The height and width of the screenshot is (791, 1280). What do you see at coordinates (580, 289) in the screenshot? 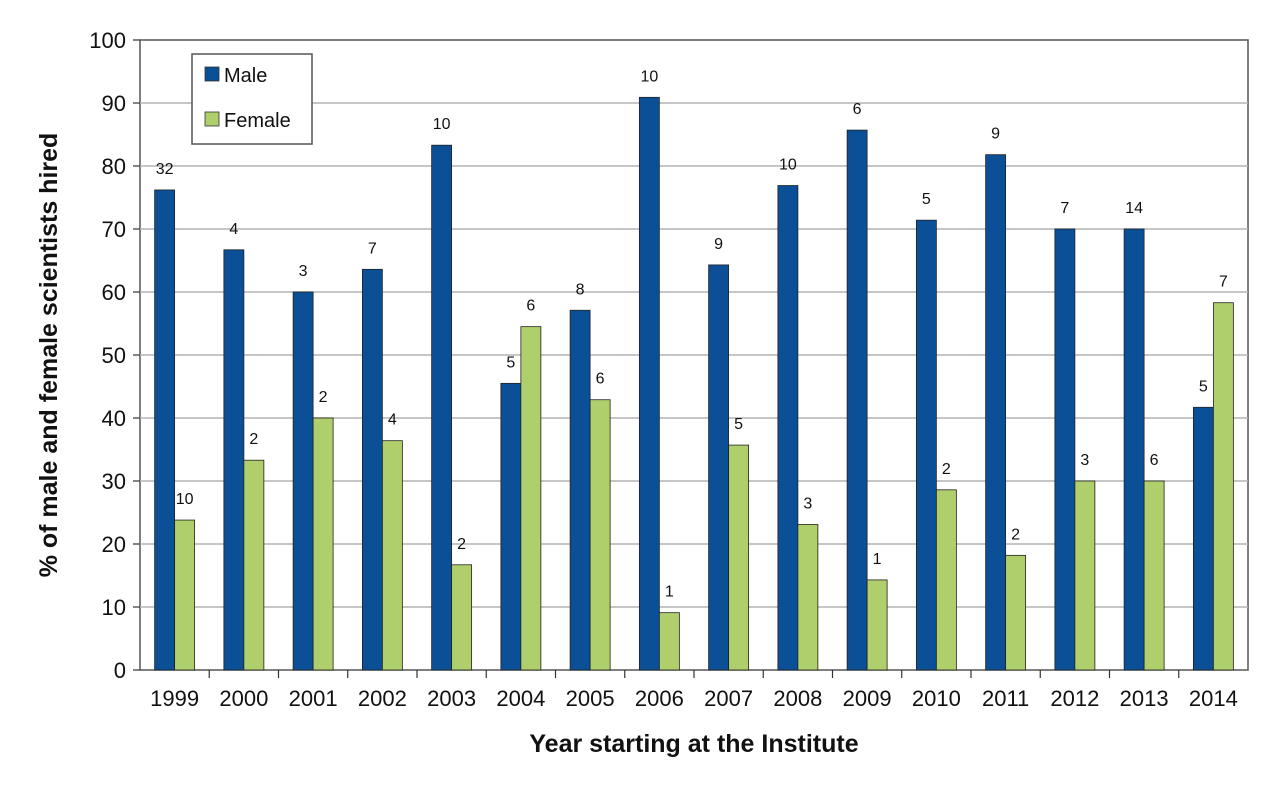
I see `count-label-male: 8` at bounding box center [580, 289].